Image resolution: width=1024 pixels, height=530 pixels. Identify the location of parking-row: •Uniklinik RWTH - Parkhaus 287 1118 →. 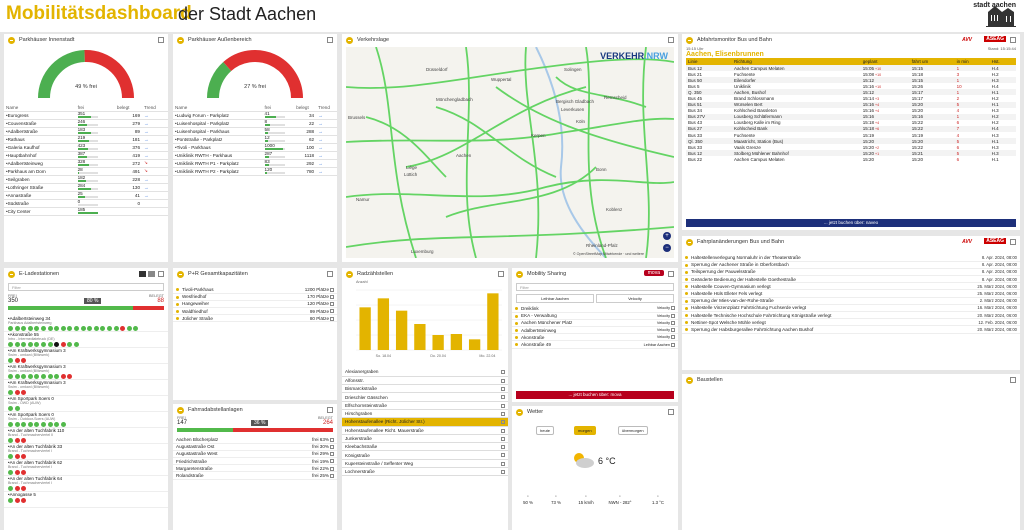
(255, 155).